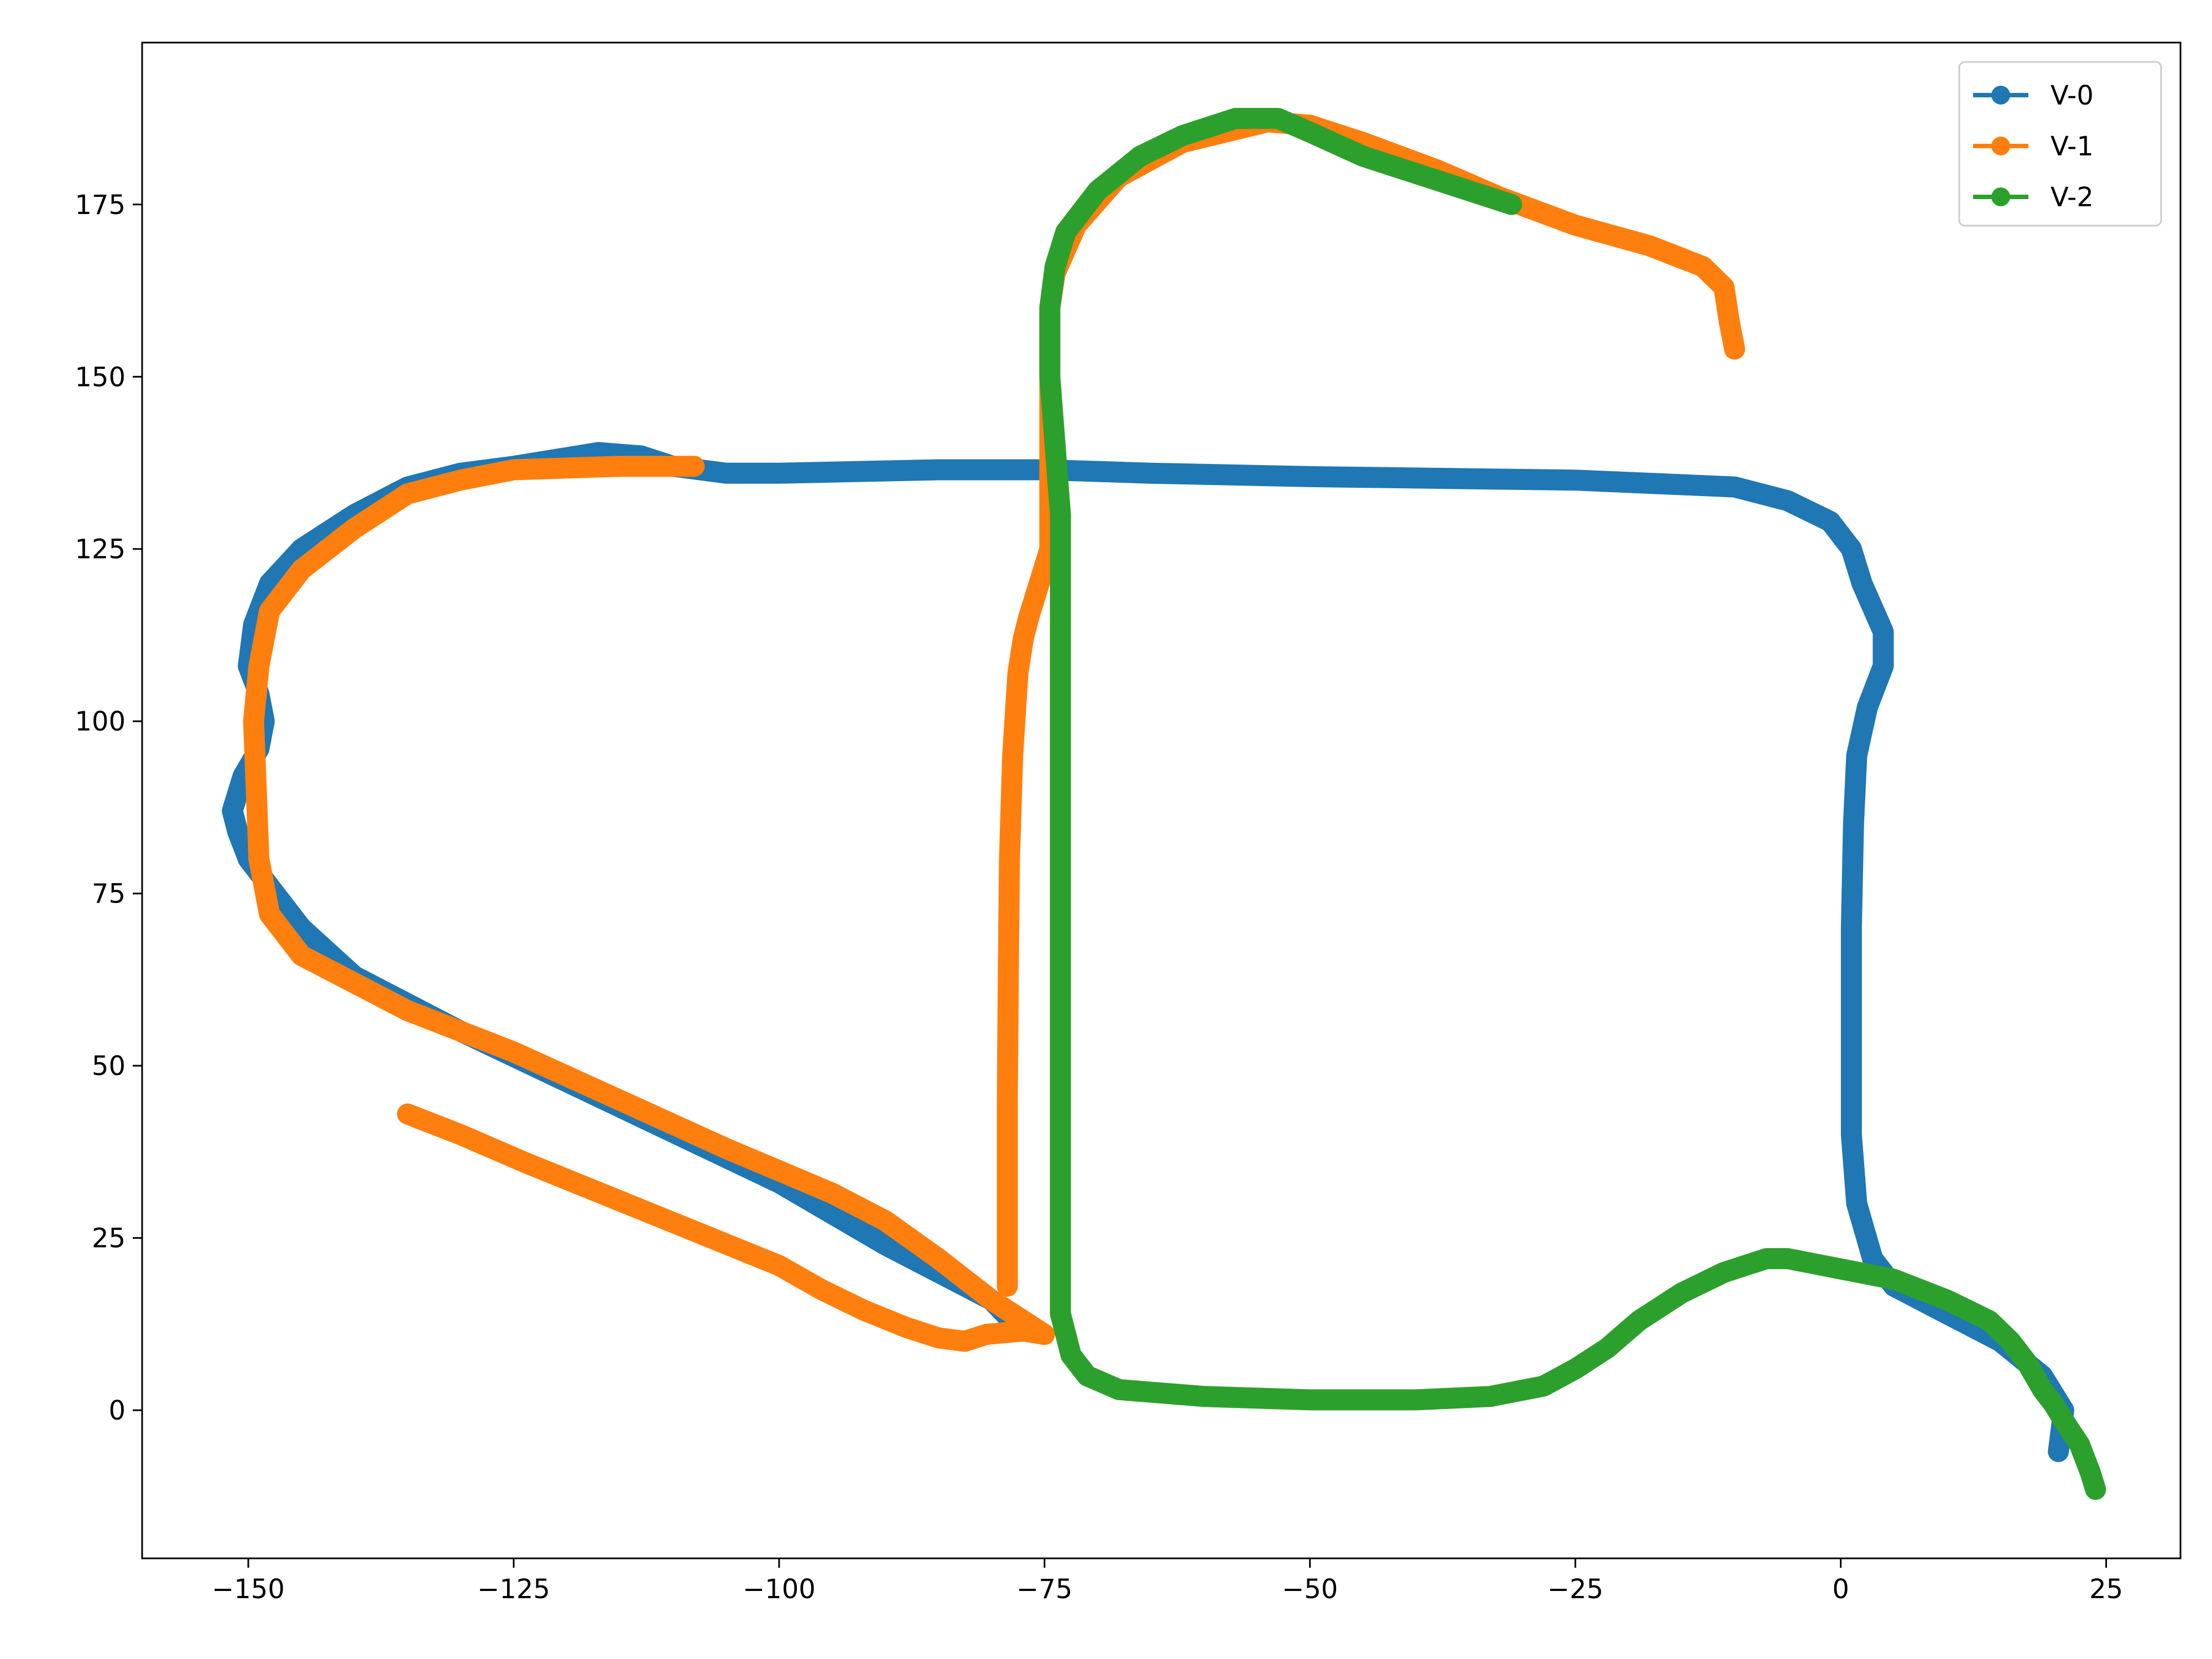 The width and height of the screenshot is (2212, 1659). I want to click on y-tick-label: 0, so click(117, 1411).